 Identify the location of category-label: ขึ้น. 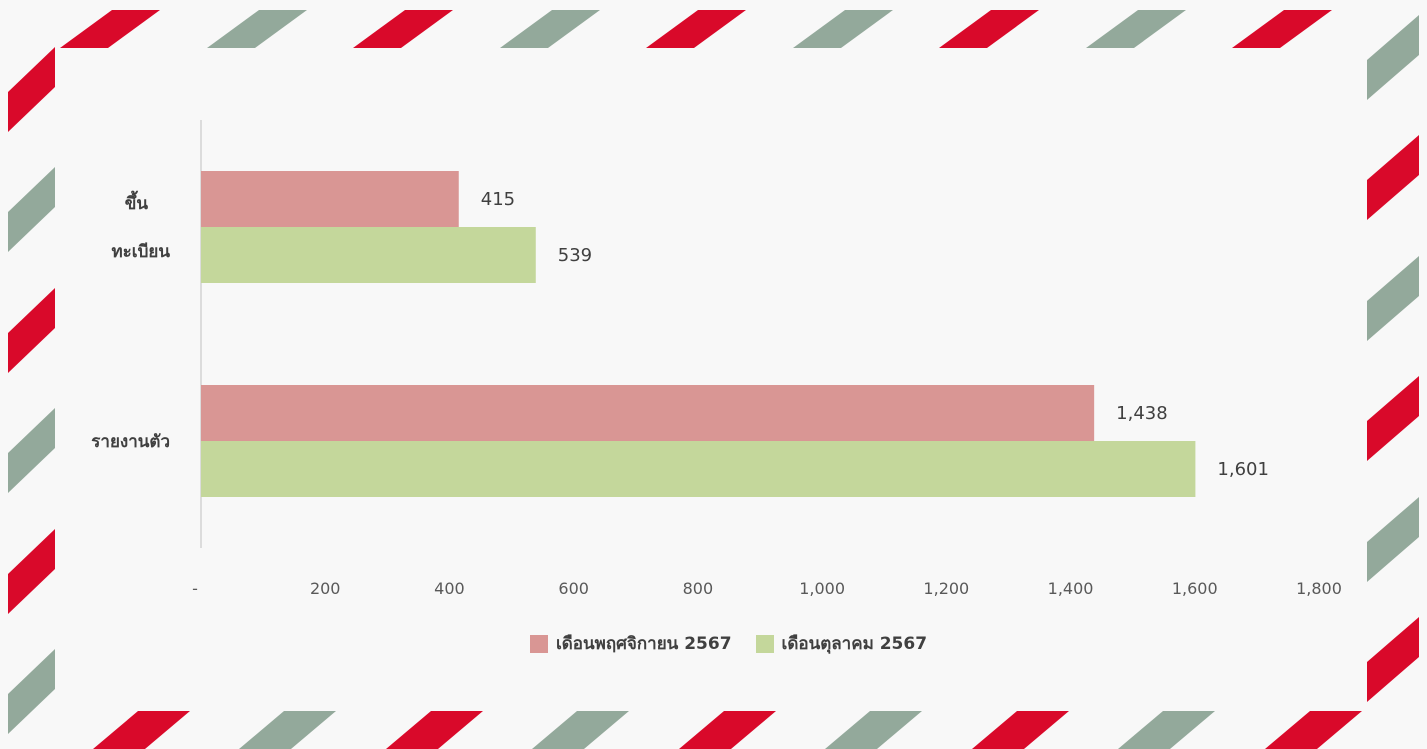
(137, 202).